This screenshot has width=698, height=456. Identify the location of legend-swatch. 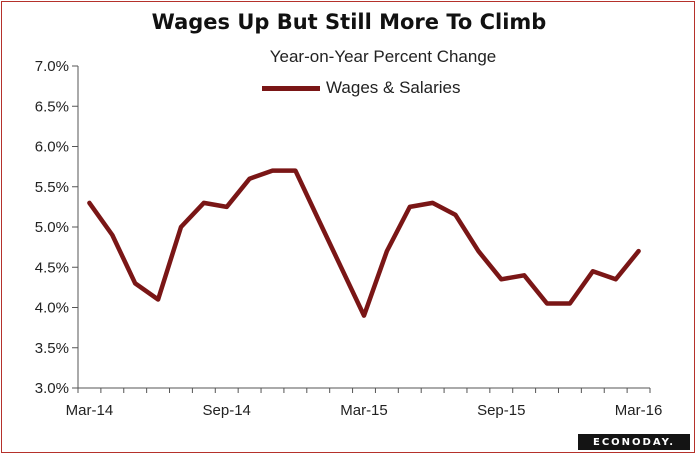
(291, 88).